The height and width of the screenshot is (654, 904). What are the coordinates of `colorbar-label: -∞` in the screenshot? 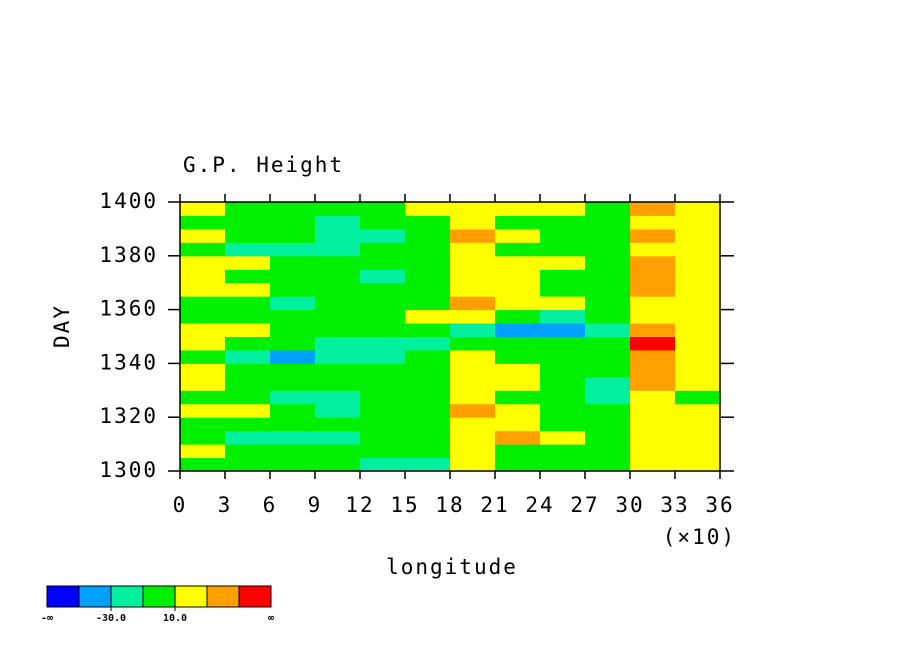 It's located at (47, 618).